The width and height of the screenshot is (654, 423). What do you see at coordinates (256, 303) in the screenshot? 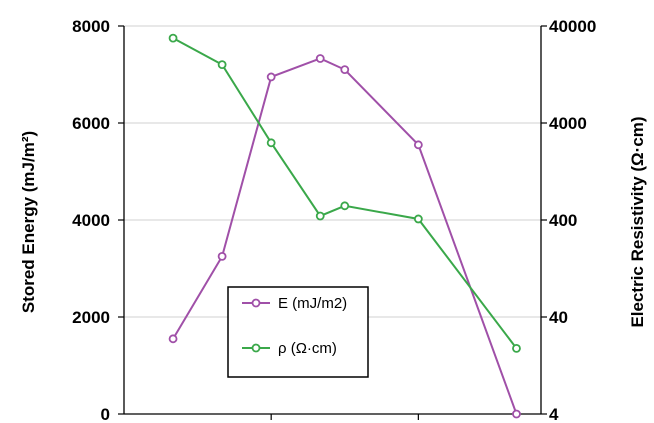
I see `legend-swatch-energy-marker` at bounding box center [256, 303].